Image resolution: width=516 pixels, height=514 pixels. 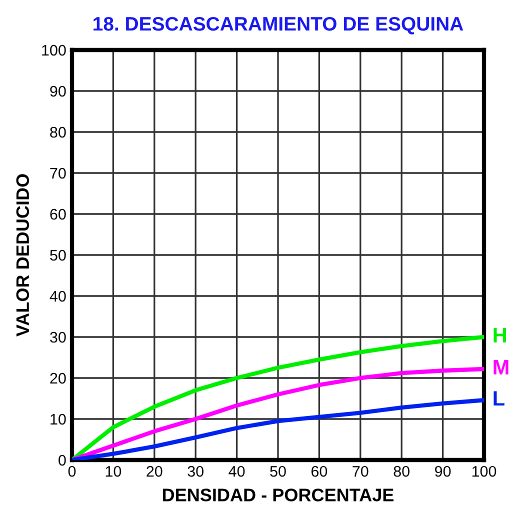 I want to click on series-label: H, so click(x=500, y=335).